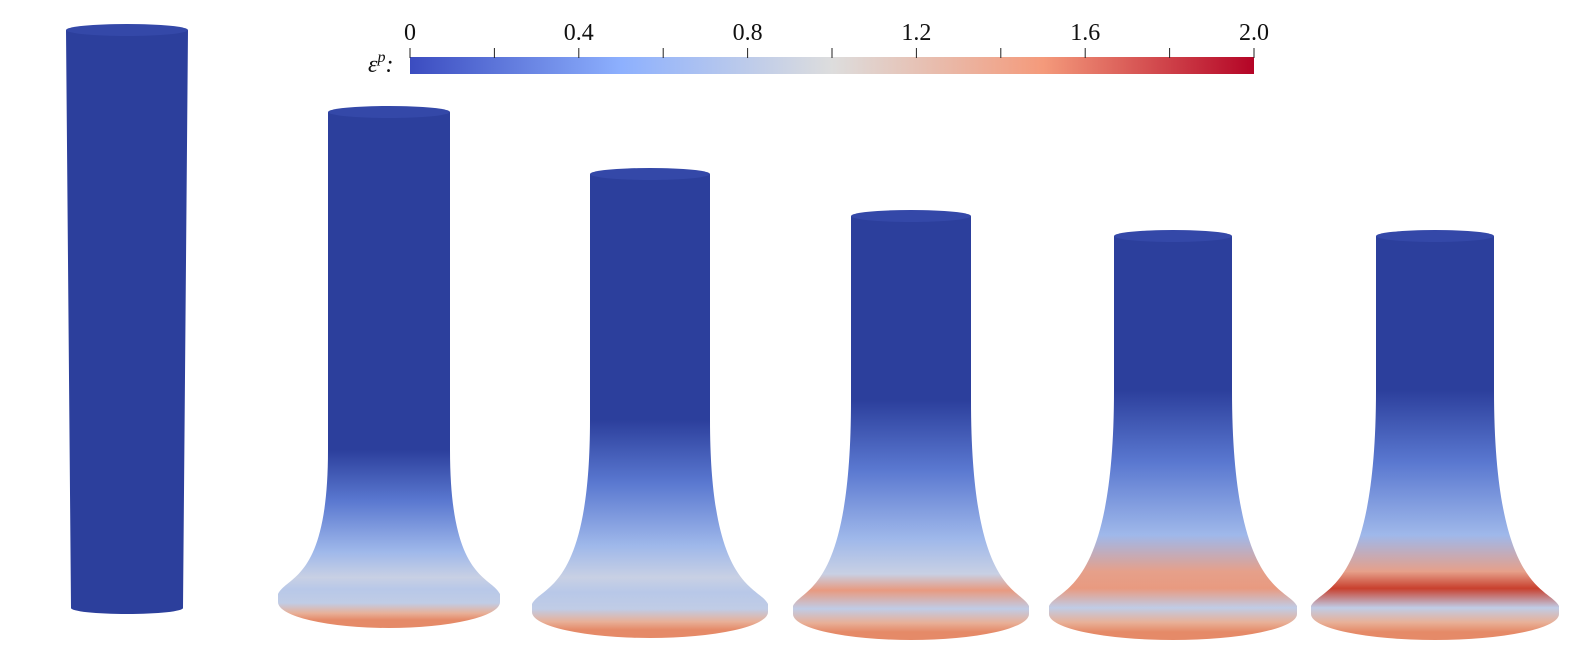 This screenshot has width=1575, height=652. What do you see at coordinates (410, 33) in the screenshot?
I see `tick-label: 0` at bounding box center [410, 33].